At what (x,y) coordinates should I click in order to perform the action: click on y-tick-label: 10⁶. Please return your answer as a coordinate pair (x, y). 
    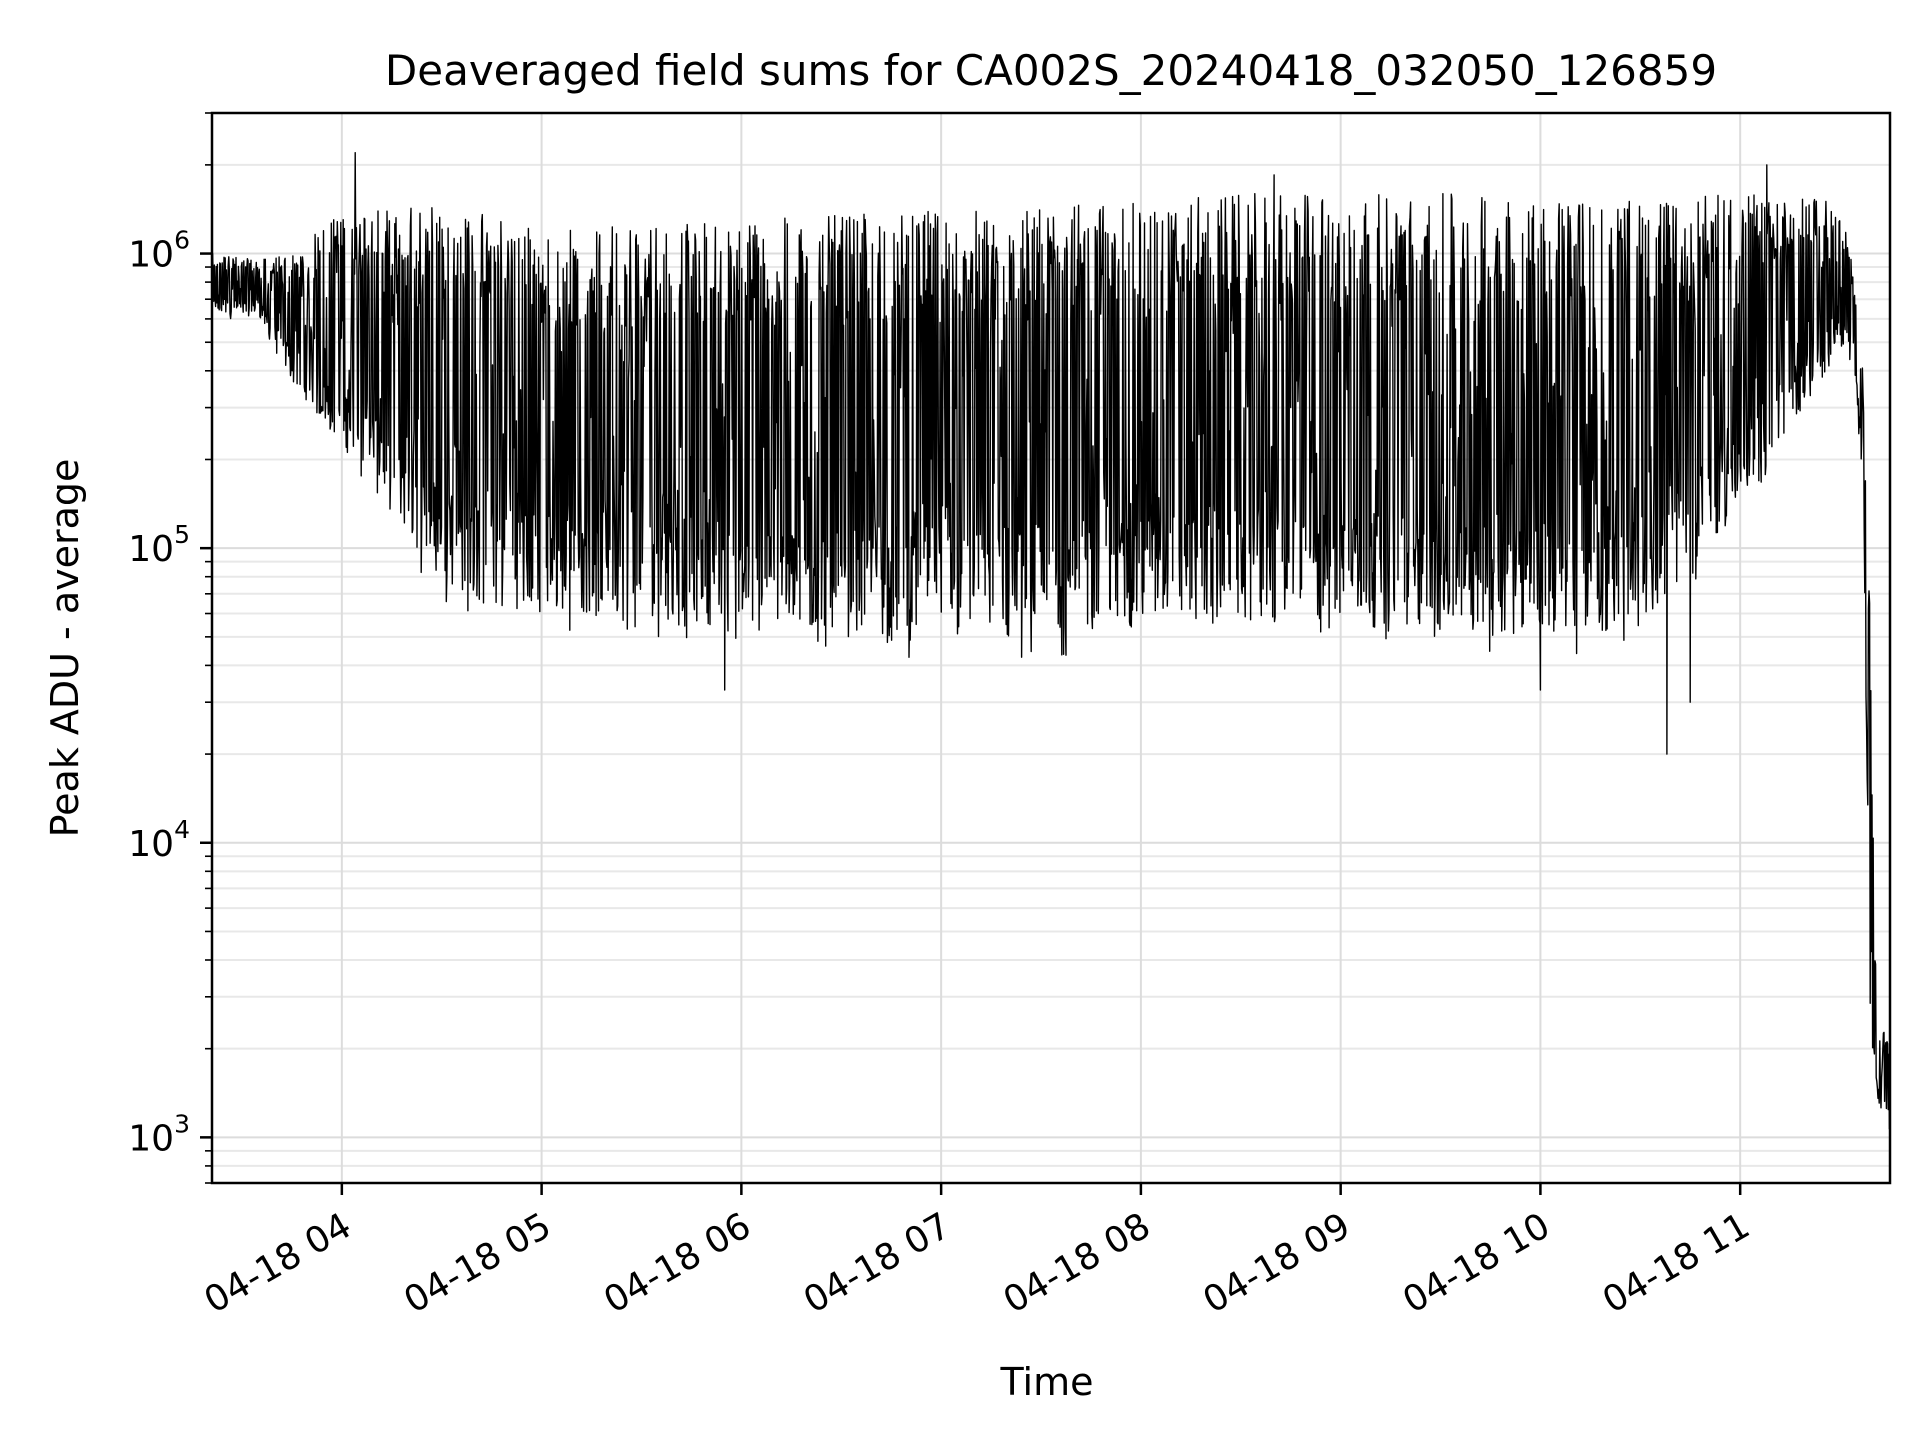
    Looking at the image, I should click on (159, 251).